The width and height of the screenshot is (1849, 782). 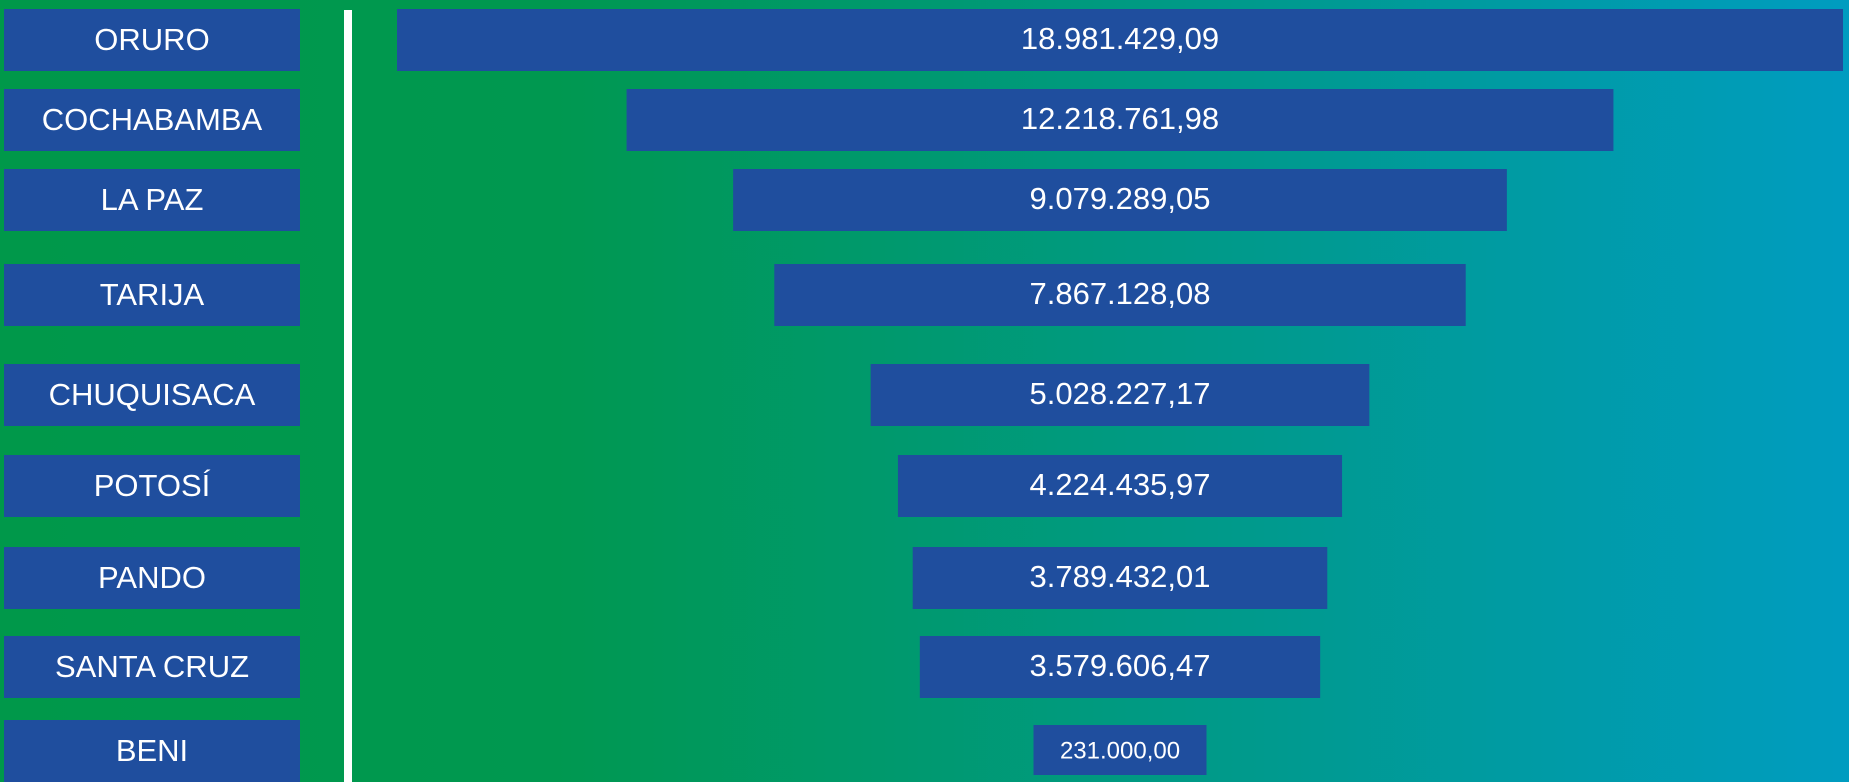 I want to click on category-label: BENI, so click(x=152, y=750).